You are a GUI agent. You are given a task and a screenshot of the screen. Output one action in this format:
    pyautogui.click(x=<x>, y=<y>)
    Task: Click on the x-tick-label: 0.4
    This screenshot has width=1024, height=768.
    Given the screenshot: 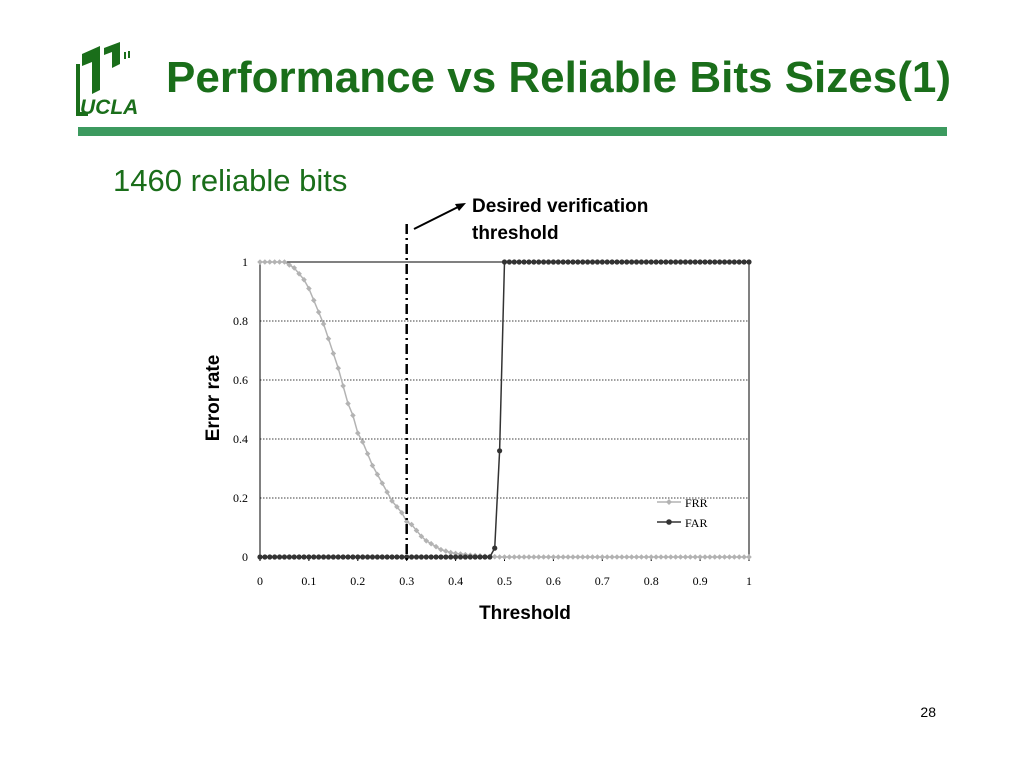 What is the action you would take?
    pyautogui.click(x=455, y=581)
    